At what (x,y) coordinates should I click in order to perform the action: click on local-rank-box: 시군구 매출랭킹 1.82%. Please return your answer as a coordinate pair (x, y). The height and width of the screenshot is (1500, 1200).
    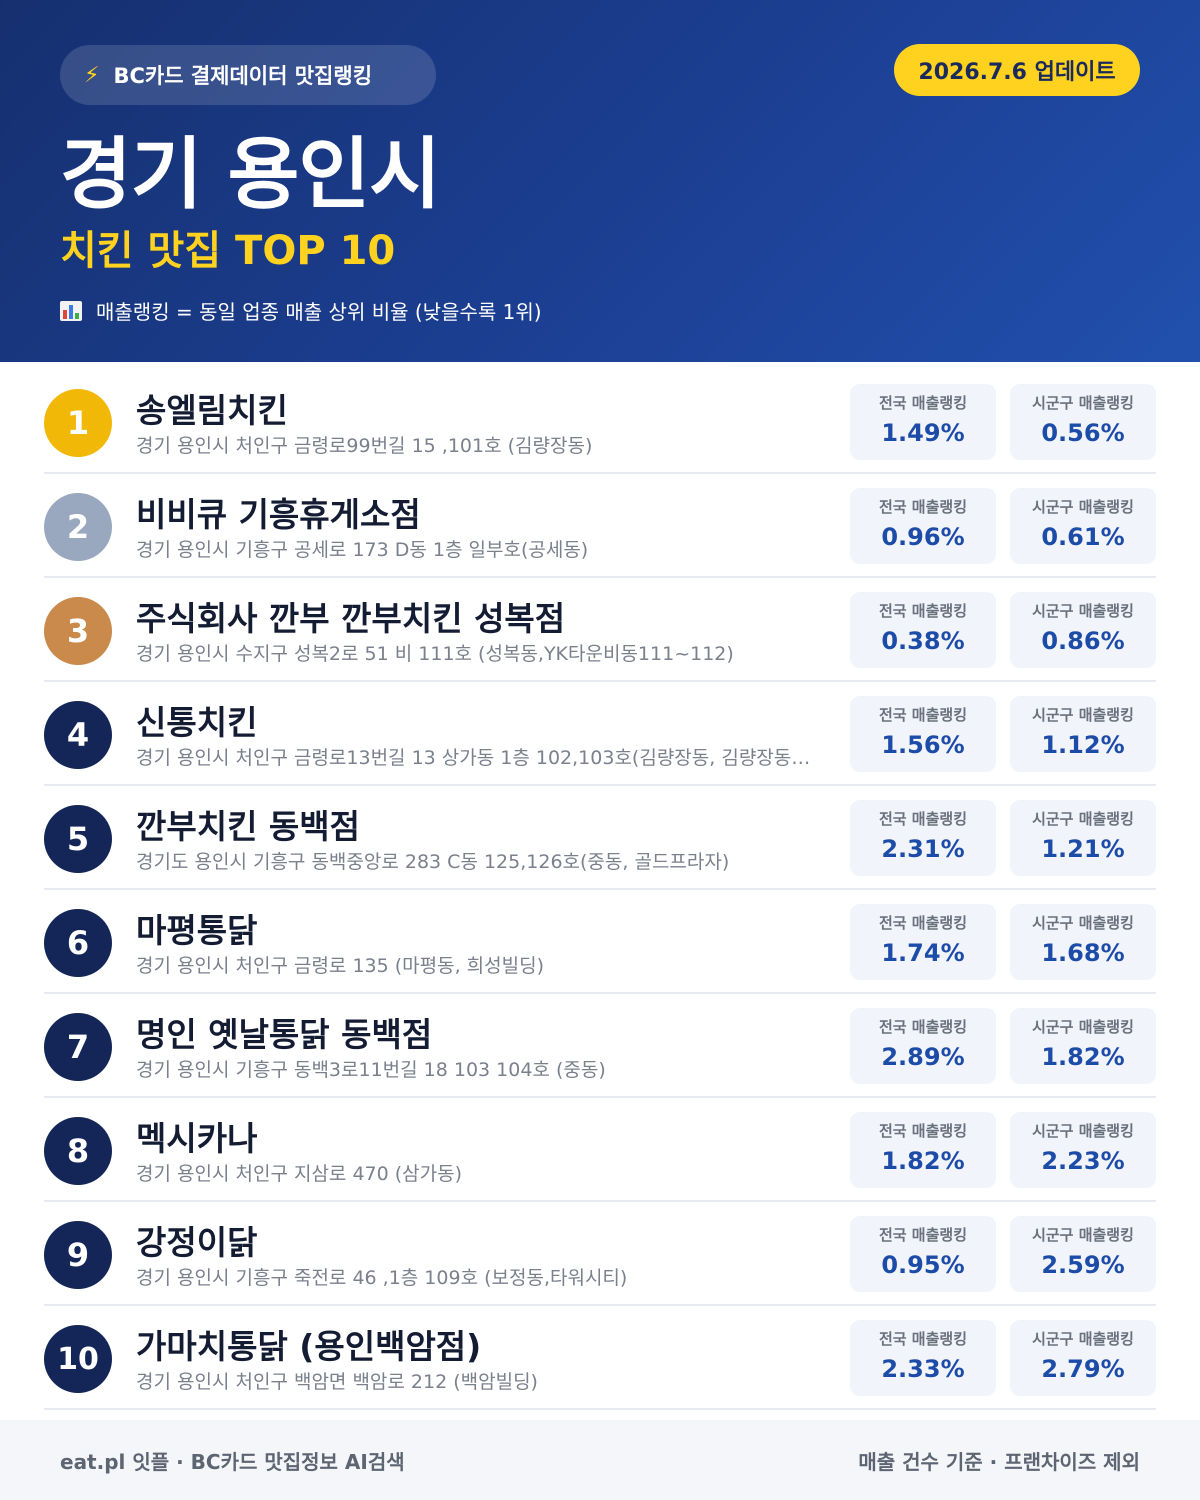
    Looking at the image, I should click on (1083, 1046).